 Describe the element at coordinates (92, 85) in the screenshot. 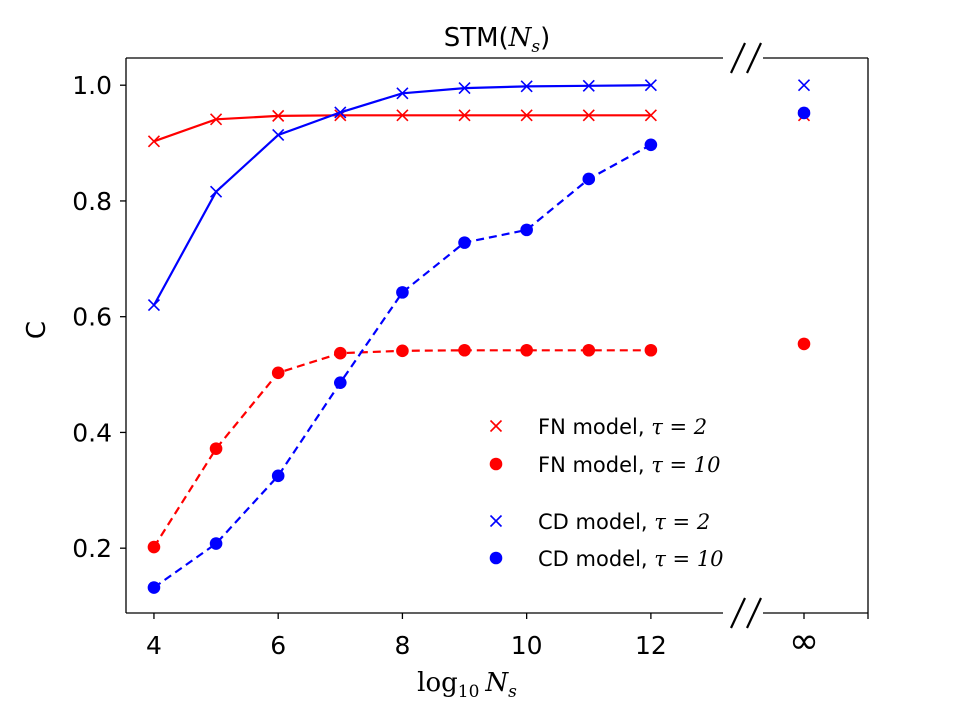

I see `y-tick-label: 1.0` at that location.